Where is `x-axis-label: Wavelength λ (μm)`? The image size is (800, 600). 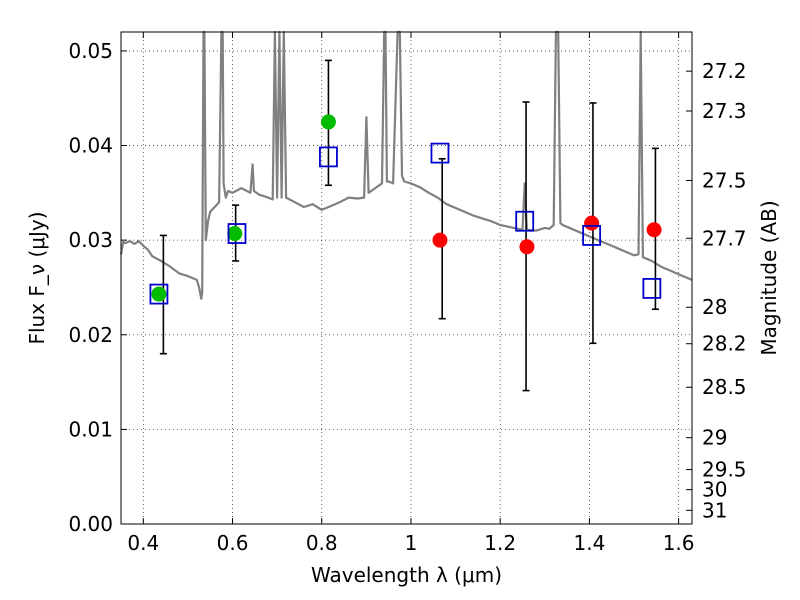 x-axis-label: Wavelength λ (μm) is located at coordinates (406, 575).